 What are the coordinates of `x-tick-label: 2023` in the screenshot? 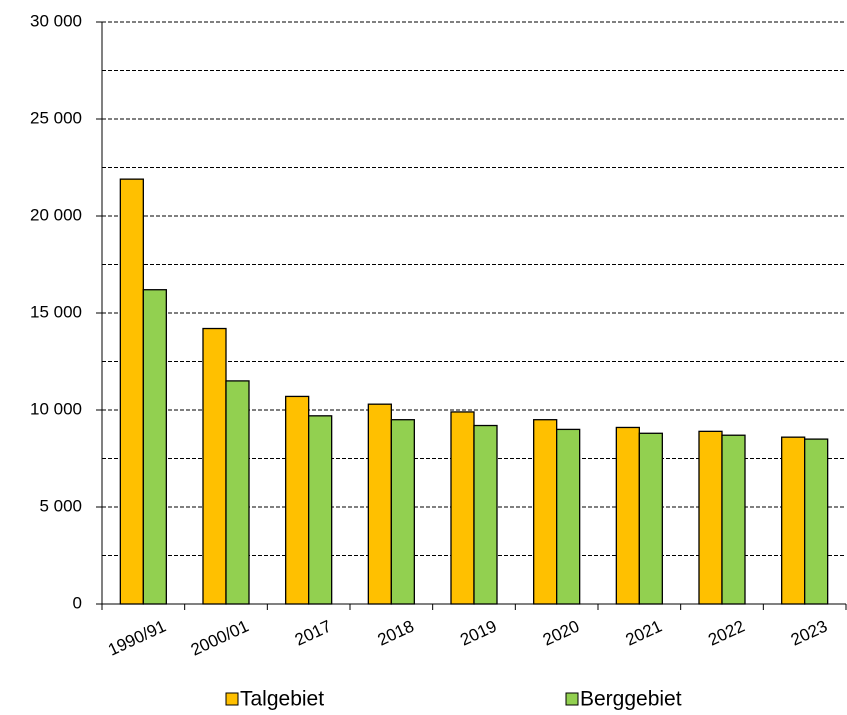 It's located at (809, 632).